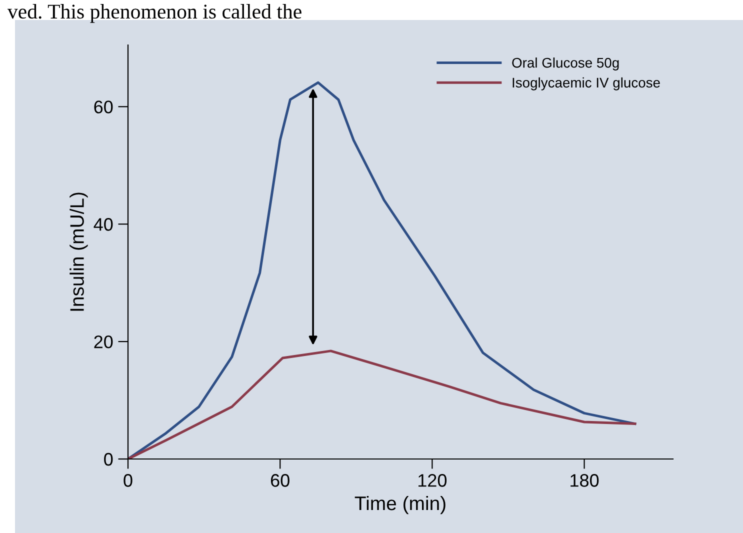  What do you see at coordinates (432, 480) in the screenshot?
I see `x-tick-label: 120` at bounding box center [432, 480].